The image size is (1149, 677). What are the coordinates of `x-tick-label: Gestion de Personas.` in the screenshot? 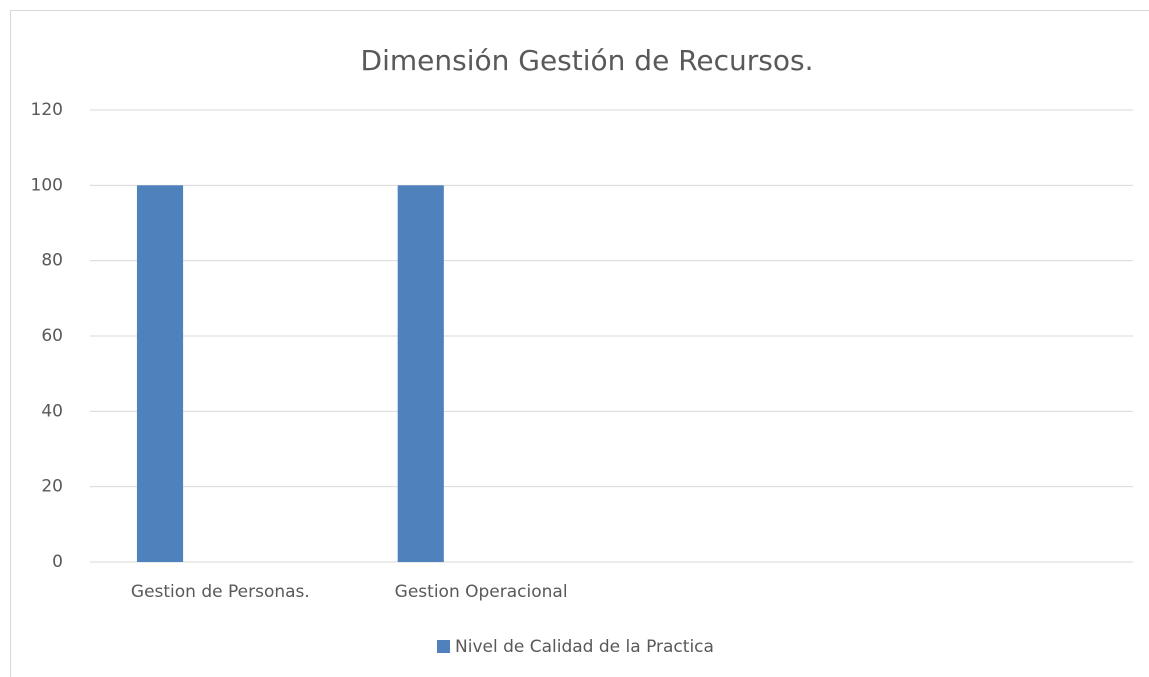 It's located at (220, 592).